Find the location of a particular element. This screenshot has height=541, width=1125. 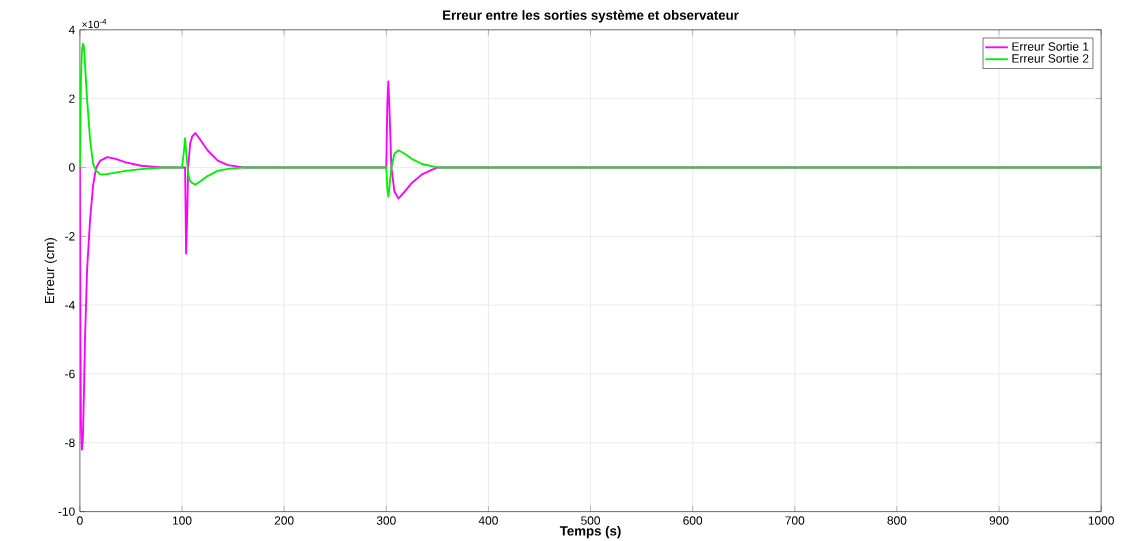

y-tick-label: -2 is located at coordinates (70, 236).